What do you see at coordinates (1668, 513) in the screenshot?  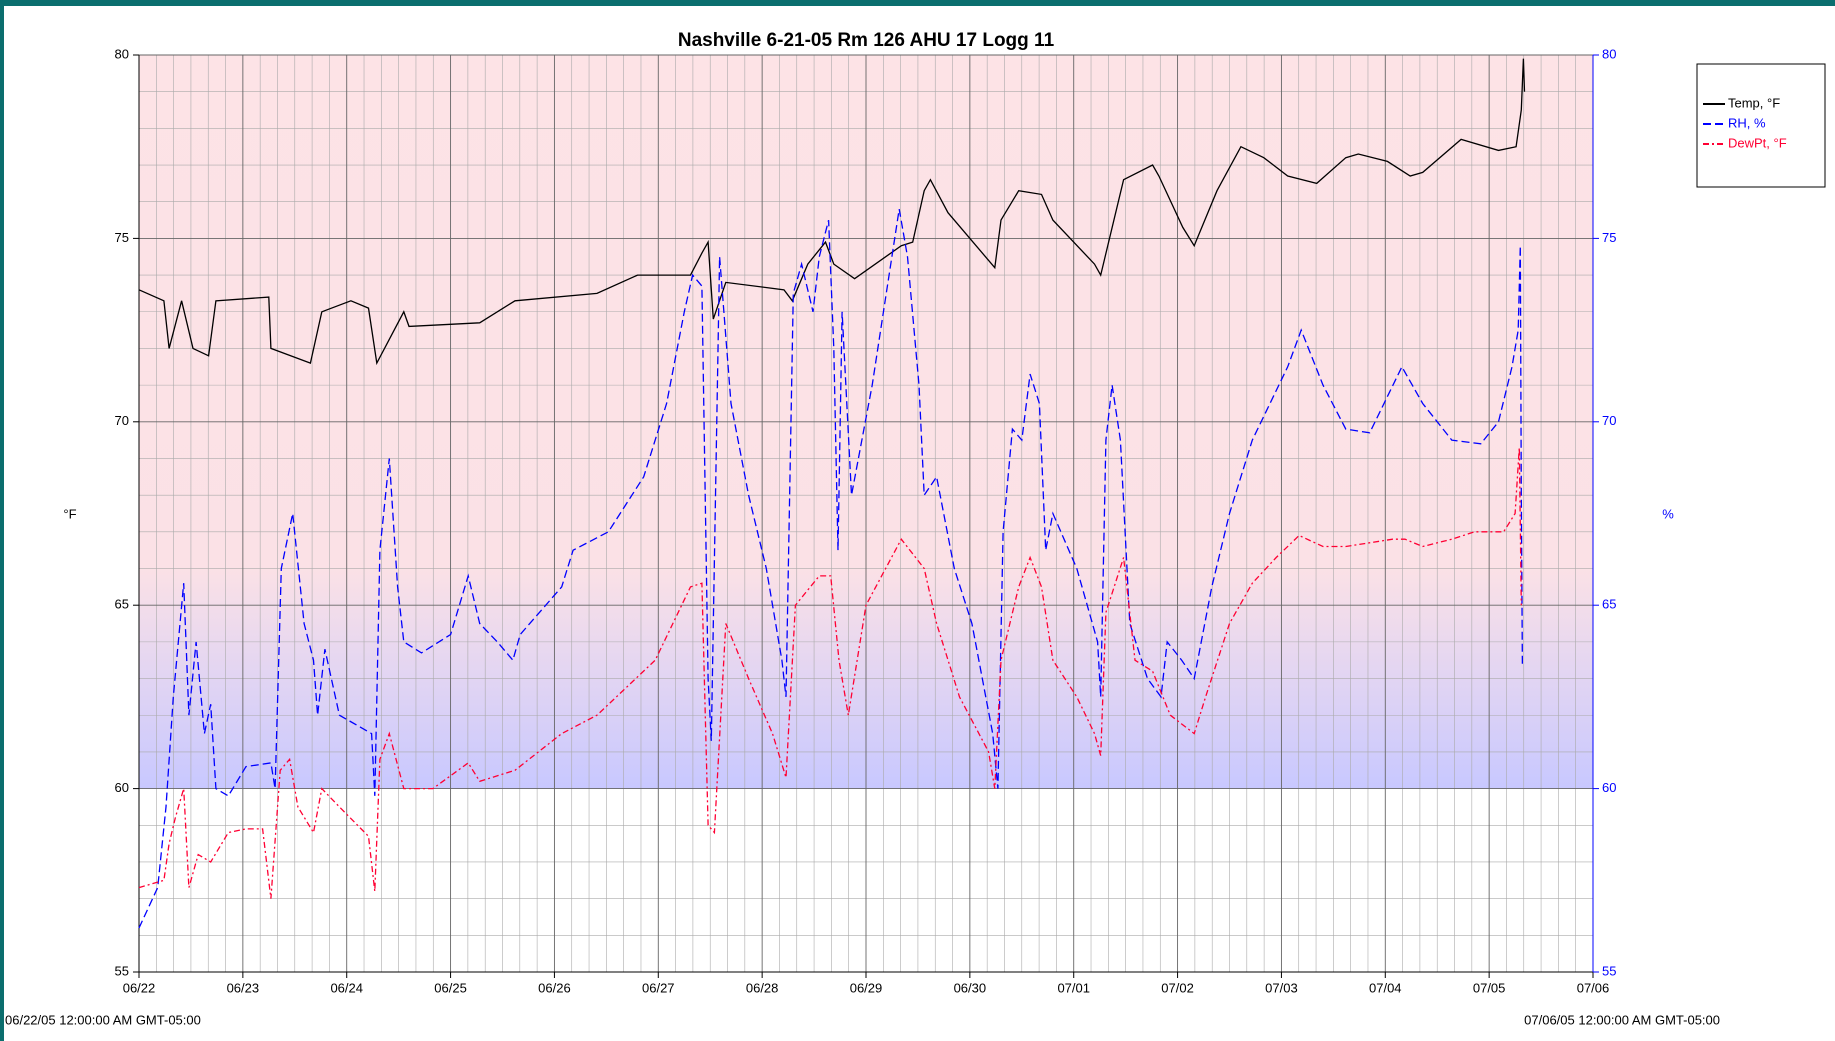 I see `y2-axis-label: %` at bounding box center [1668, 513].